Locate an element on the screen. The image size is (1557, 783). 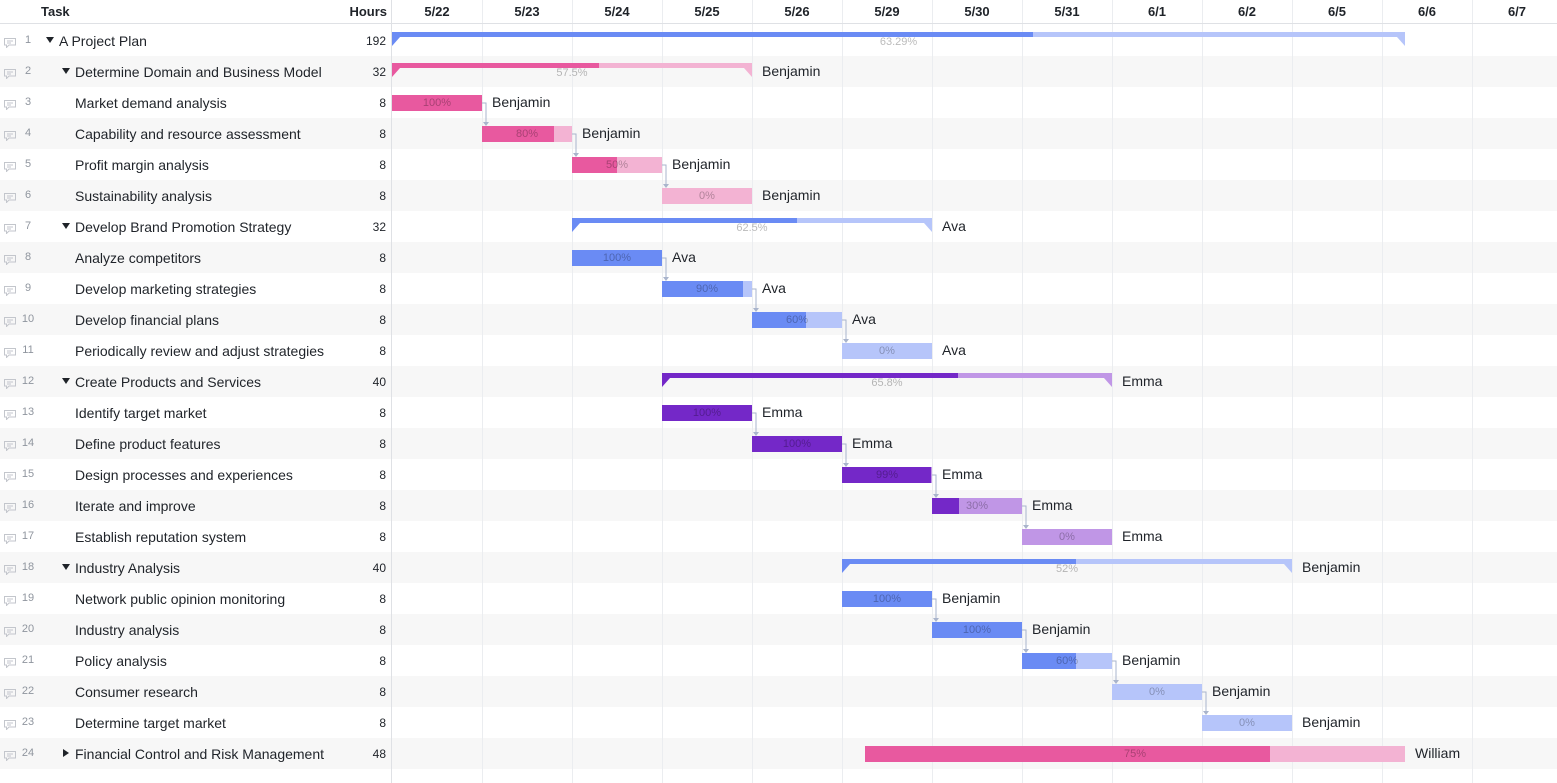
task-row: 5 Profit margin analysis 8 is located at coordinates (195, 164).